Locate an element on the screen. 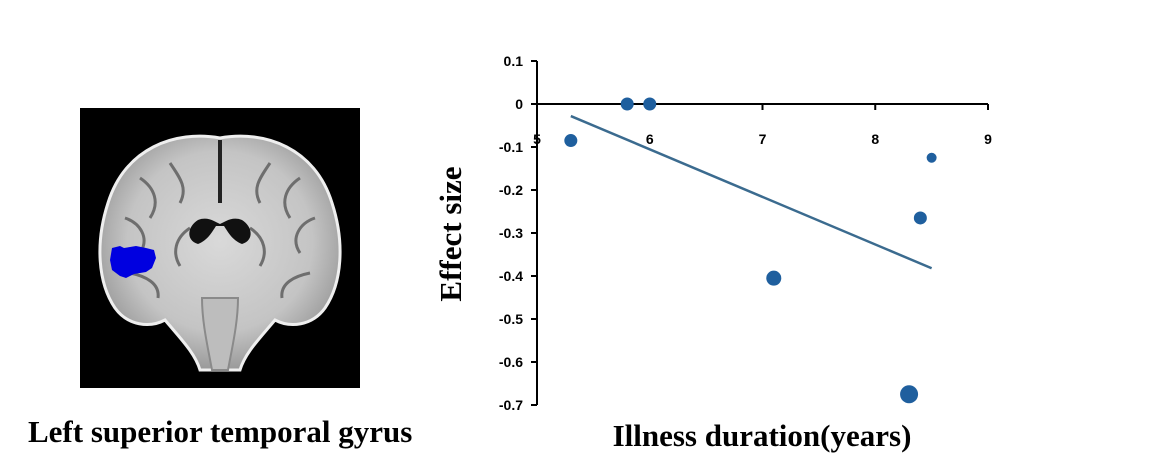 This screenshot has height=463, width=1160. y-tick-label: -0.7 is located at coordinates (511, 405).